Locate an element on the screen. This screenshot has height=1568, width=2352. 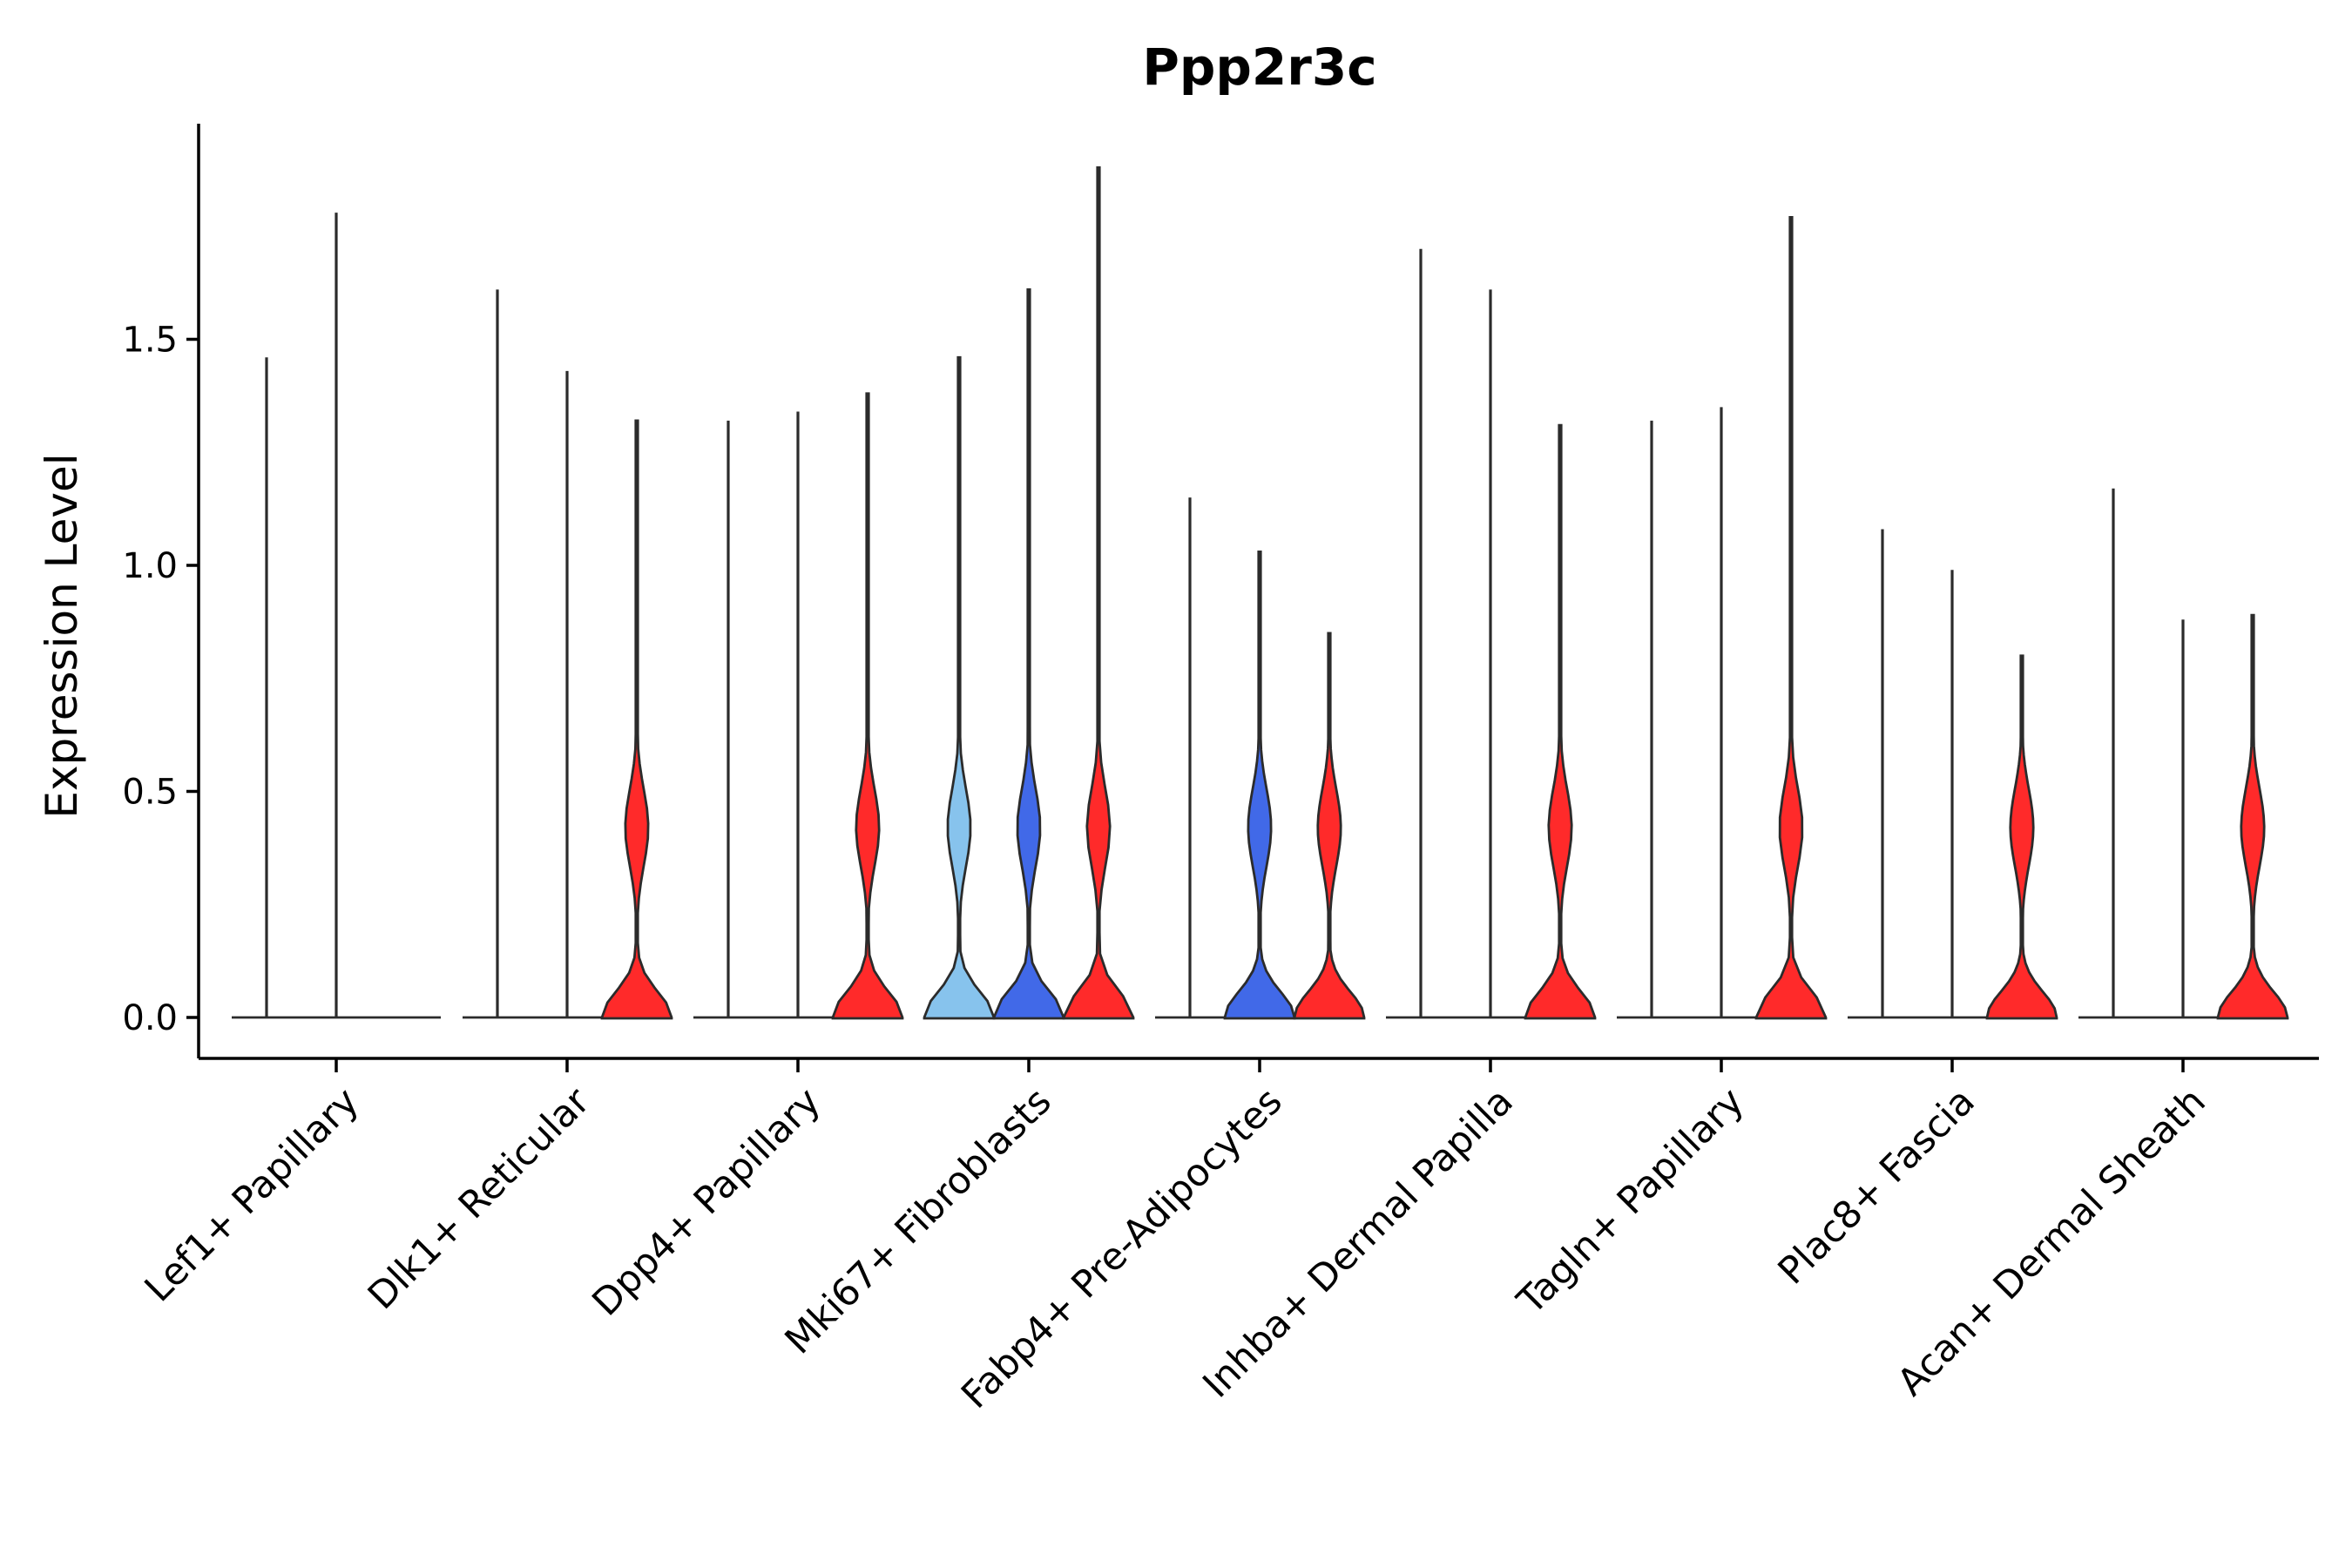
x-tick-label: Mki67+ Fibroblasts is located at coordinates (918, 1221).